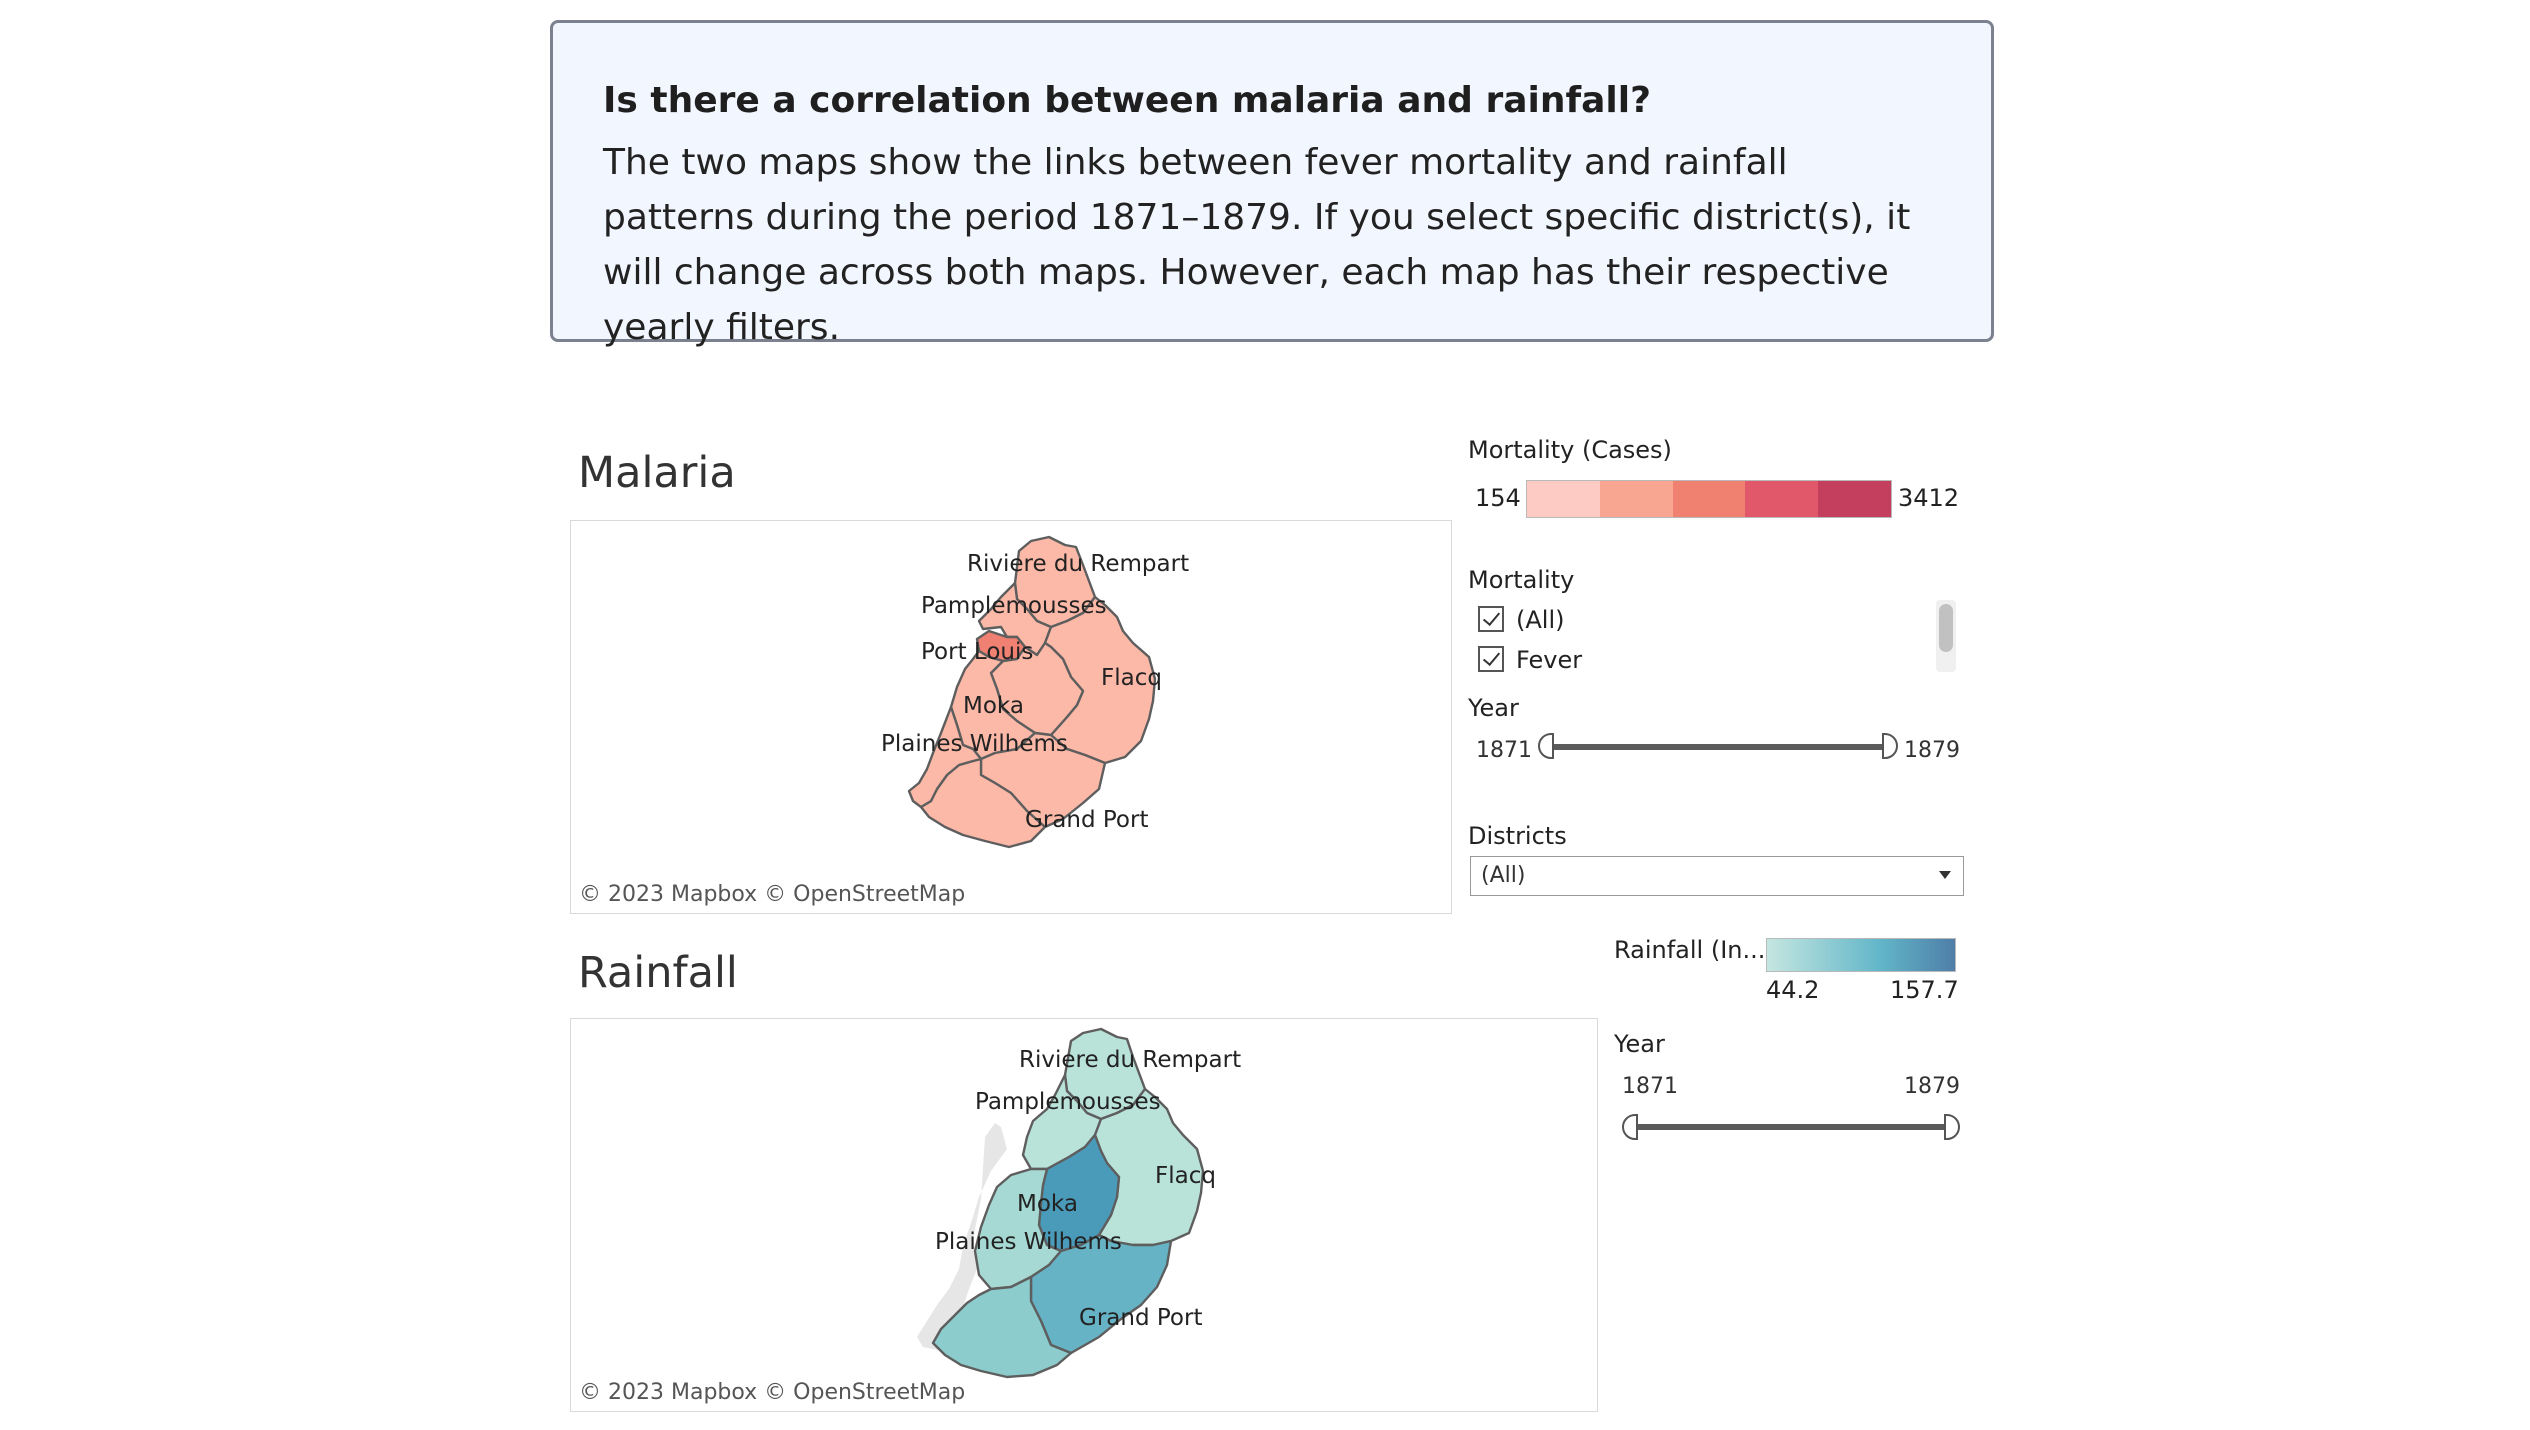 This screenshot has height=1430, width=2530. I want to click on malaria-label-port-louis: Port Louis, so click(977, 652).